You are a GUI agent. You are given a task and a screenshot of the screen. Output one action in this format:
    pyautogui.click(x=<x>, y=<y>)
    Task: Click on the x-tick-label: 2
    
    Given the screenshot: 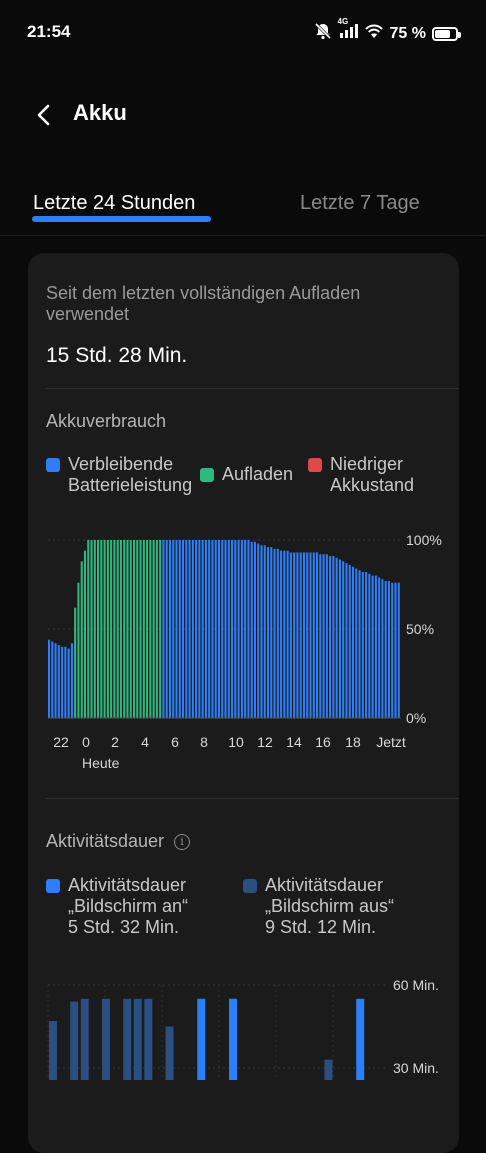 What is the action you would take?
    pyautogui.click(x=115, y=742)
    